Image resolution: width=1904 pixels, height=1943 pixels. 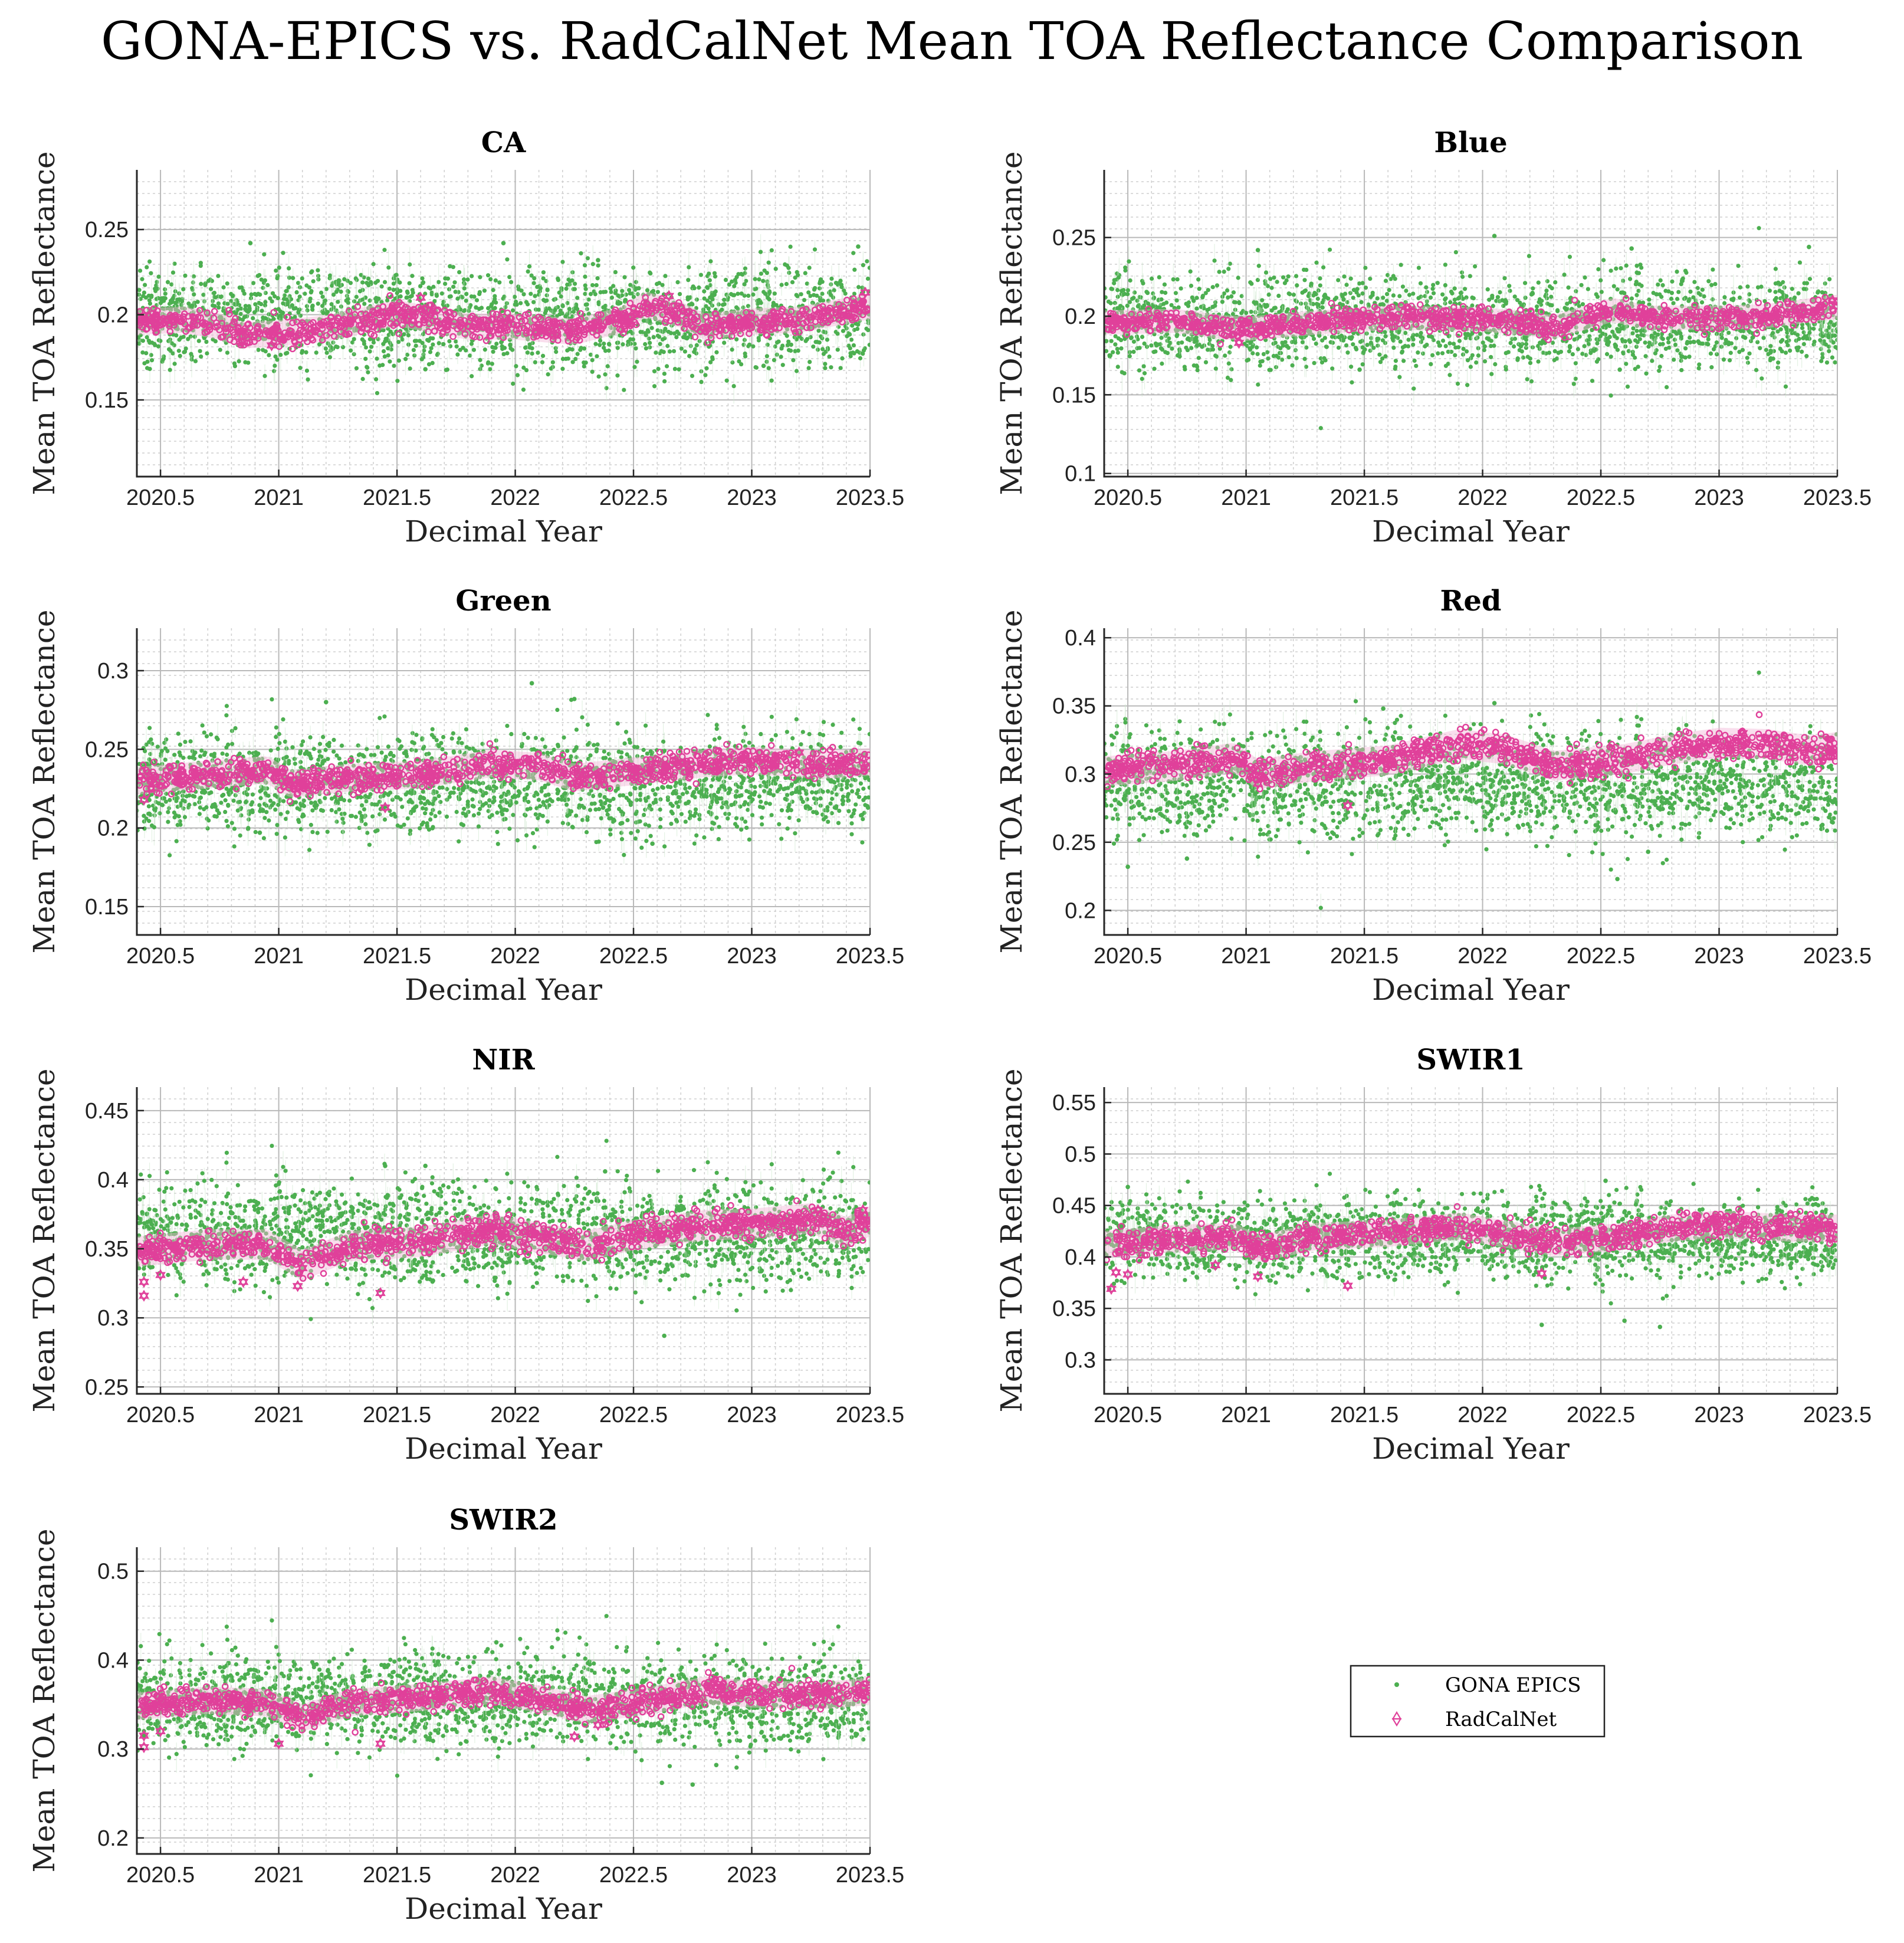 I want to click on ca-xtick-label: 2021, so click(x=279, y=497).